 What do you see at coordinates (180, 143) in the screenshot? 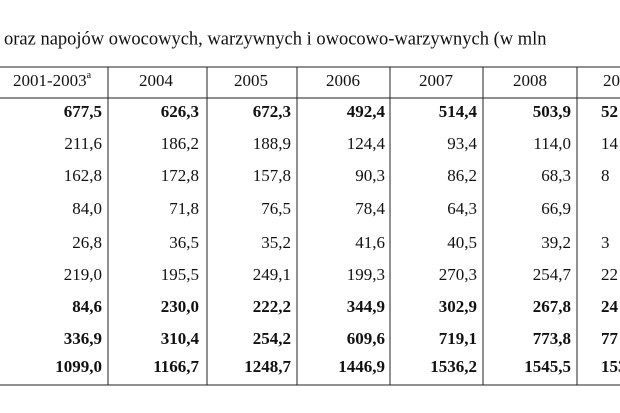
I see `table-cell: 186,2` at bounding box center [180, 143].